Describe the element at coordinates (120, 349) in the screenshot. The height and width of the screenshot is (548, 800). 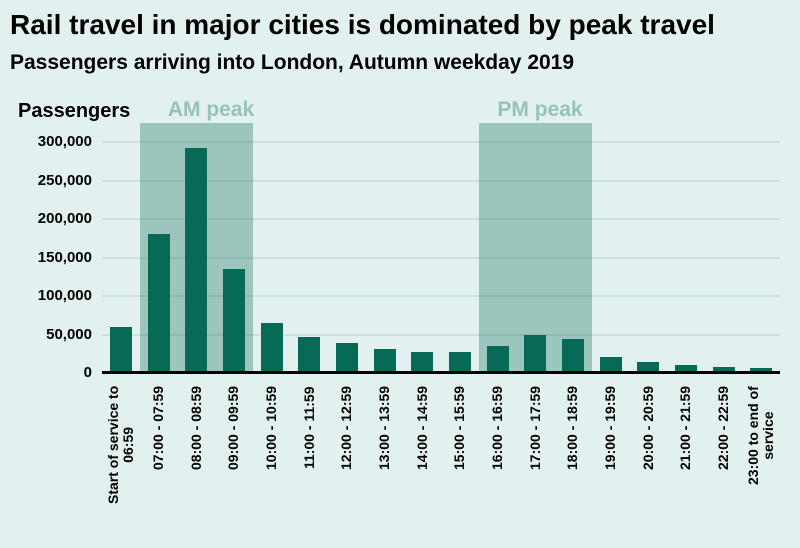
I see `bar-Start of service to 06:59` at that location.